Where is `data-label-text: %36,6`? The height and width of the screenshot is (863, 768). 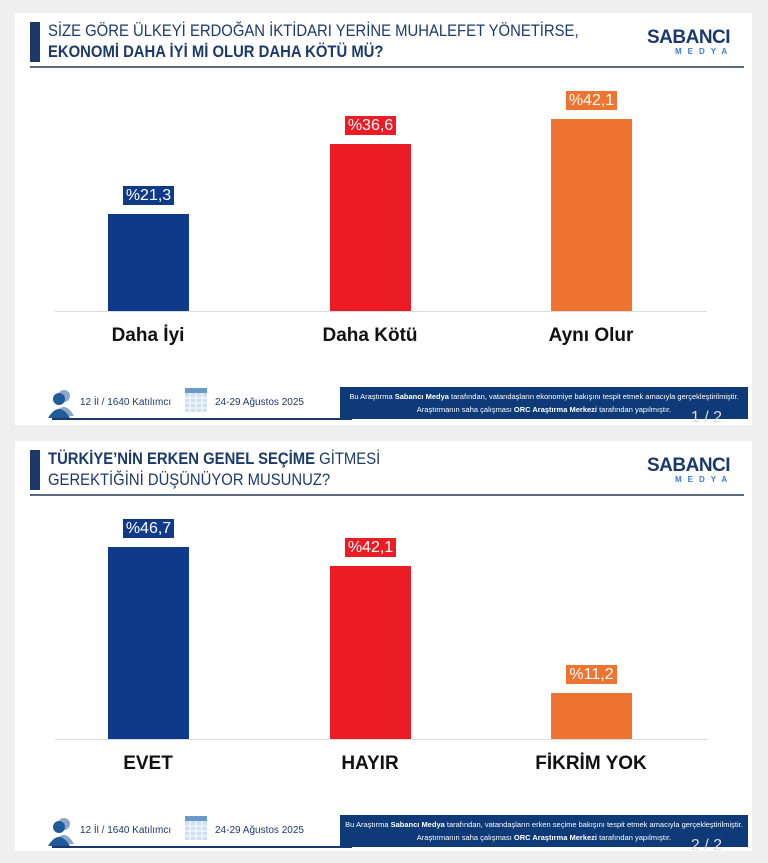
data-label-text: %36,6 is located at coordinates (370, 126).